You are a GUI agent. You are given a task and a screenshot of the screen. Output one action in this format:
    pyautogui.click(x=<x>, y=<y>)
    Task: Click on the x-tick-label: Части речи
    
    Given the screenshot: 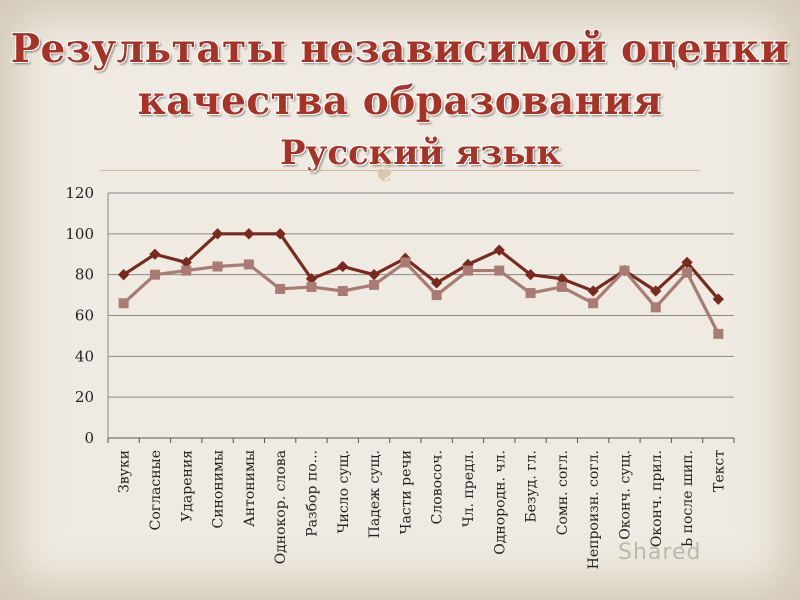 What is the action you would take?
    pyautogui.click(x=406, y=492)
    